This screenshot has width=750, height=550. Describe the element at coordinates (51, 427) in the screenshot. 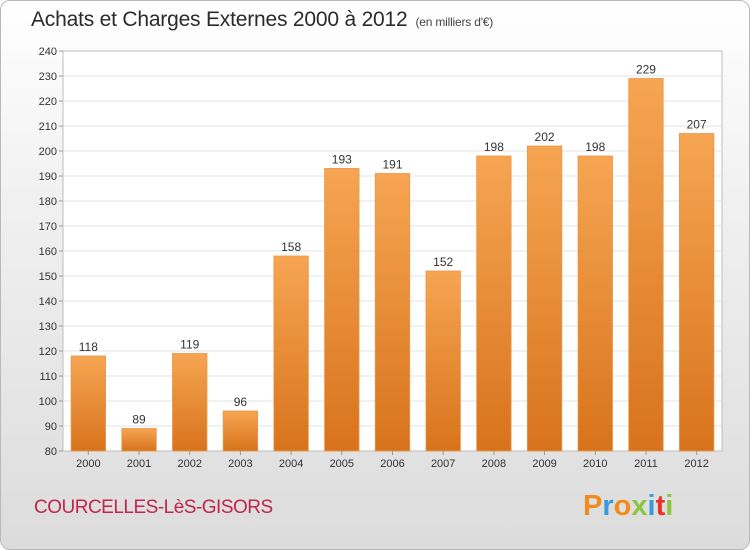

I see `y-tick-label: 90` at that location.